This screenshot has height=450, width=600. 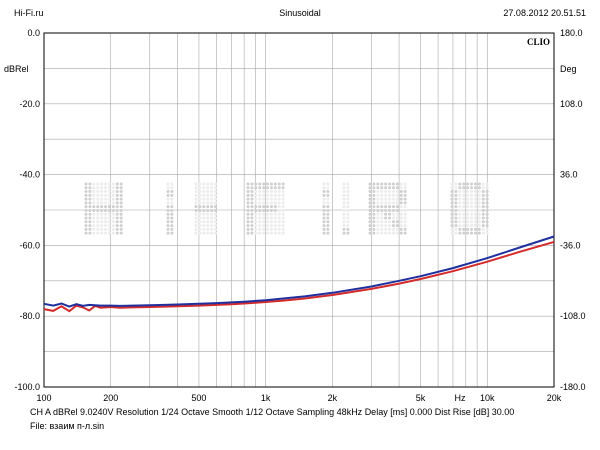 I want to click on y-tick-label: -20.0, so click(x=29, y=104).